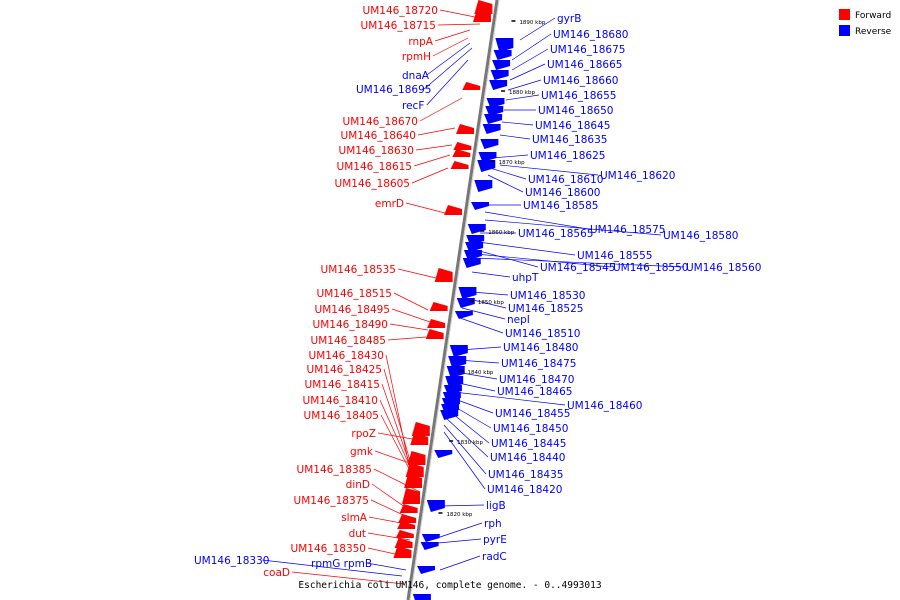 This screenshot has height=600, width=900. I want to click on gene-label-reverse: UM146_18575, so click(627, 230).